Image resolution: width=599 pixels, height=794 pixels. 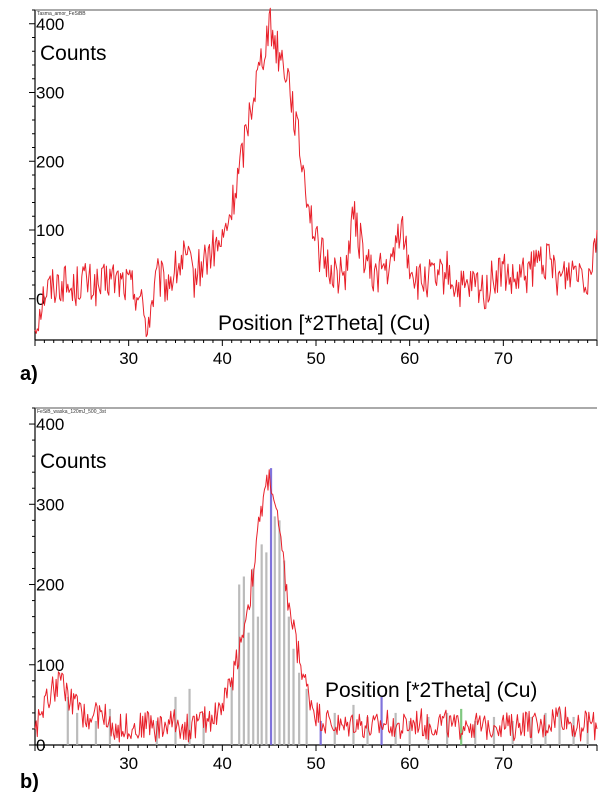 I want to click on panel-label: b), so click(x=29, y=782).